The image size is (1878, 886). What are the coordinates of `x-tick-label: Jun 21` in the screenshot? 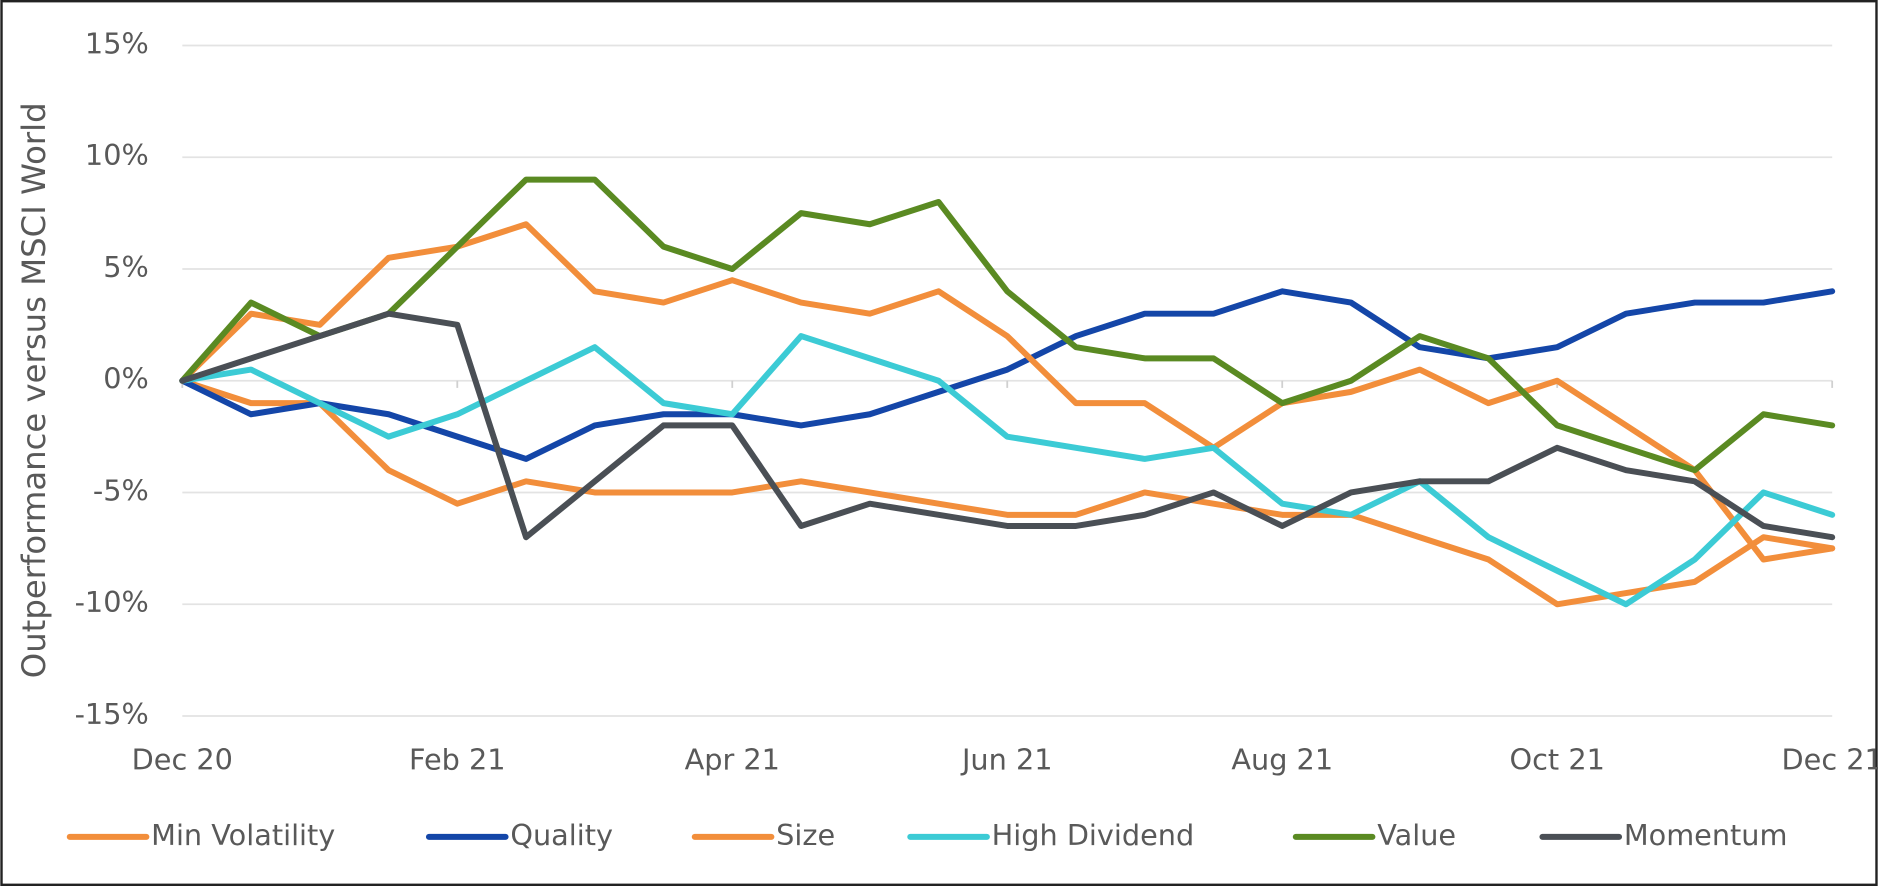 It's located at (1006, 759).